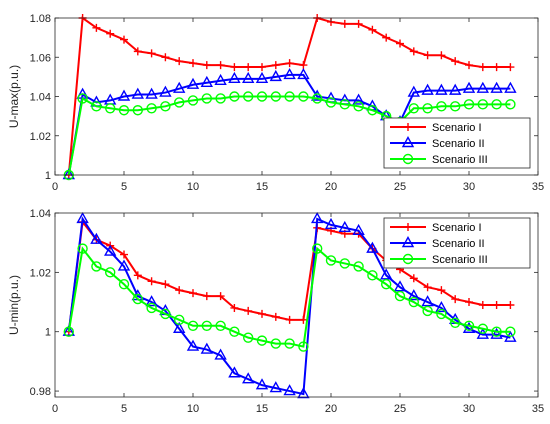 The height and width of the screenshot is (424, 550). Describe the element at coordinates (40, 273) in the screenshot. I see `y-tick-label: 1.02` at that location.